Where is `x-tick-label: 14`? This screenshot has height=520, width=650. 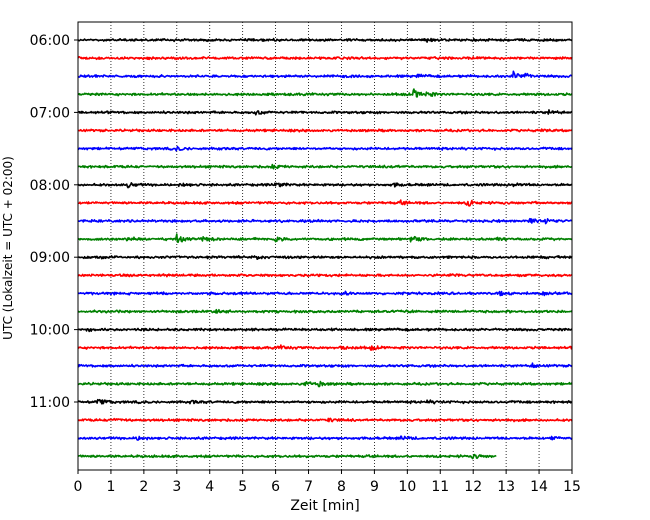 x-tick-label: 14 is located at coordinates (539, 487).